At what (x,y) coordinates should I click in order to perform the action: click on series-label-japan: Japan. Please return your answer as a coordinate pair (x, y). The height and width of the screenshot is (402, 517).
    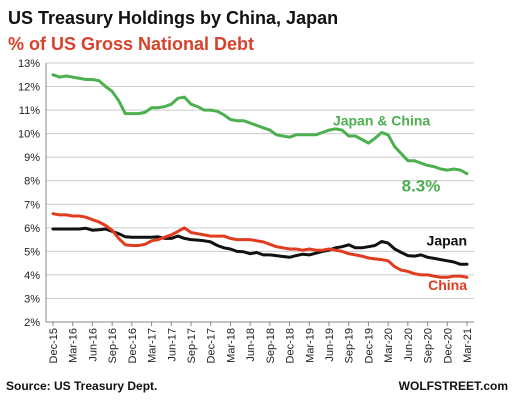
    Looking at the image, I should click on (447, 240).